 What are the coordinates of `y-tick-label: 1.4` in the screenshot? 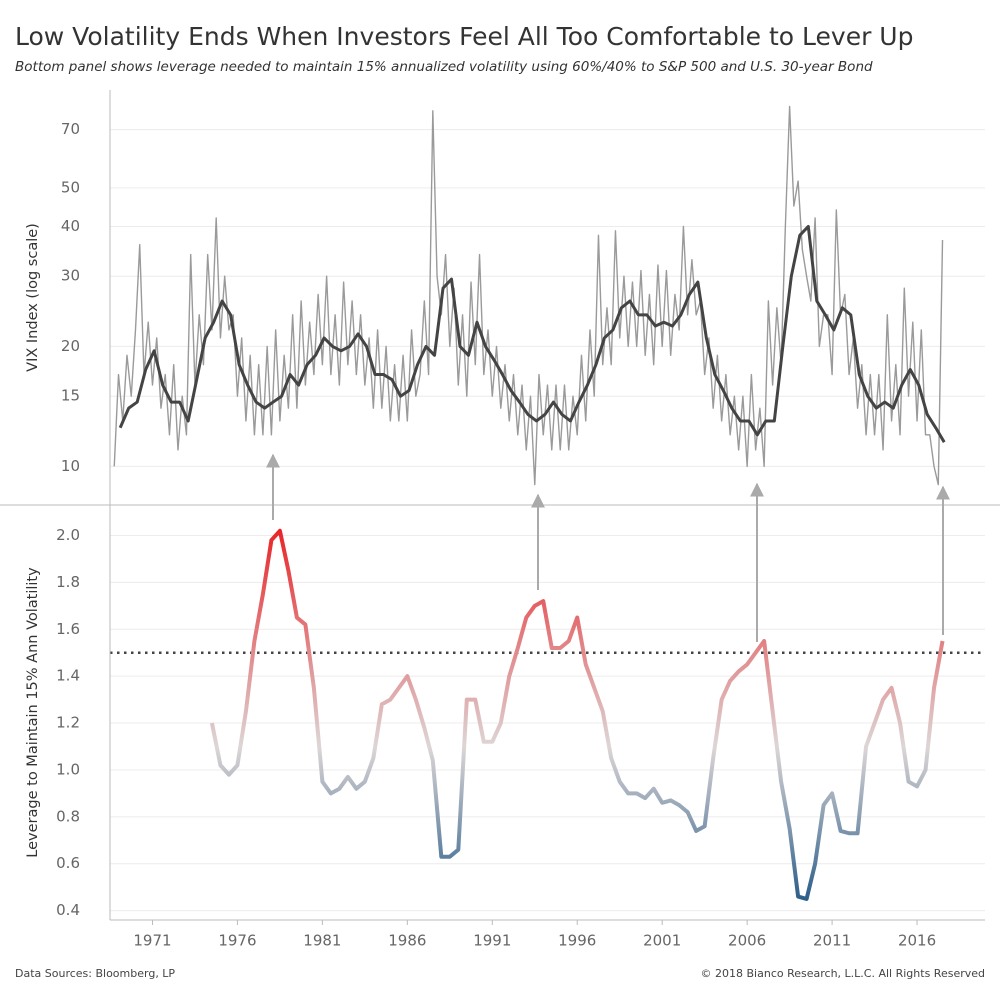 It's located at (68, 676).